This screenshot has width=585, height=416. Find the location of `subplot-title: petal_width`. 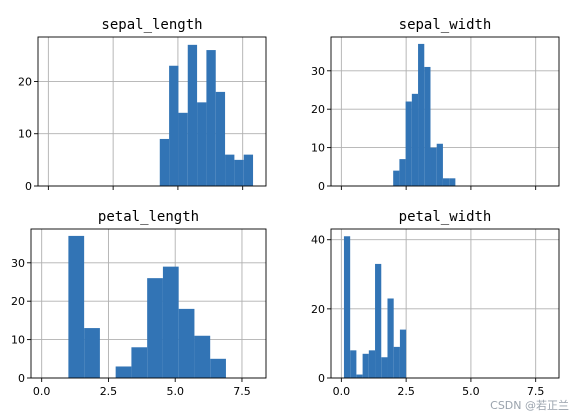

subplot-title: petal_width is located at coordinates (445, 217).